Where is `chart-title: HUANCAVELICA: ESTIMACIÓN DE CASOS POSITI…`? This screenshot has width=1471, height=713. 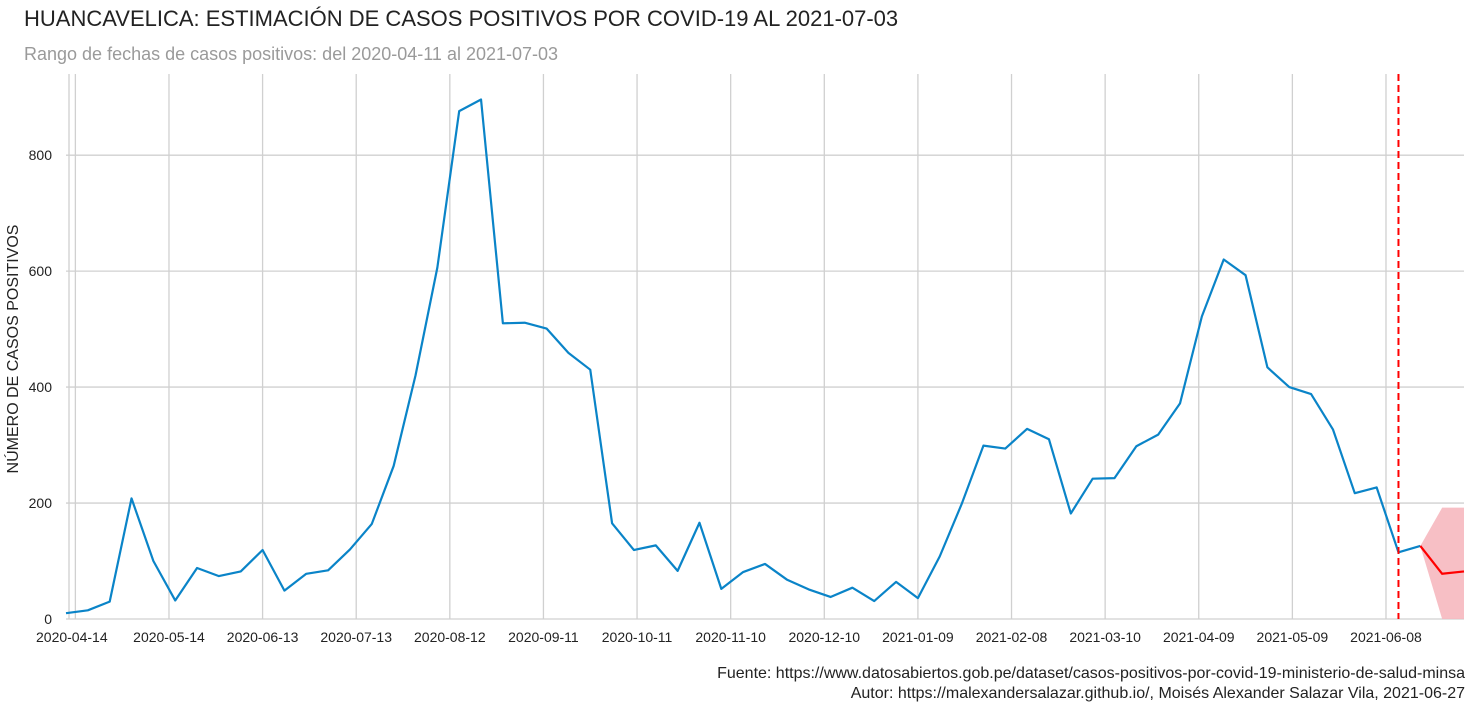
chart-title: HUANCAVELICA: ESTIMACIÓN DE CASOS POSITI… is located at coordinates (461, 18).